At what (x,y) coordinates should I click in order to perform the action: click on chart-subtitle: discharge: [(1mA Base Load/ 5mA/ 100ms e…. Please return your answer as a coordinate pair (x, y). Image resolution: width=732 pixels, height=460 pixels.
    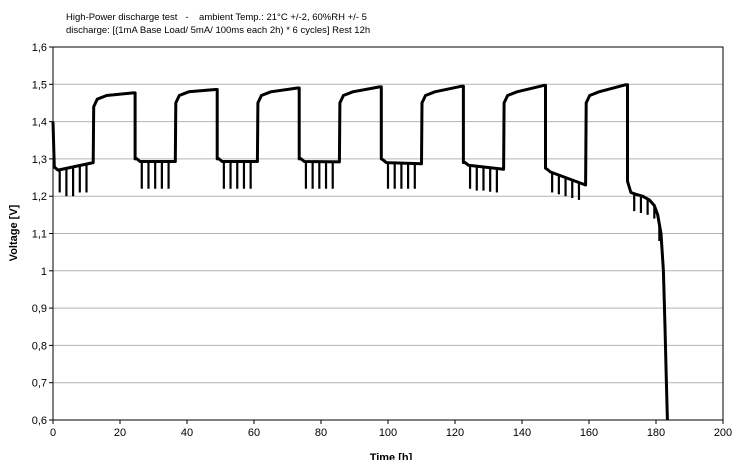
    Looking at the image, I should click on (218, 30).